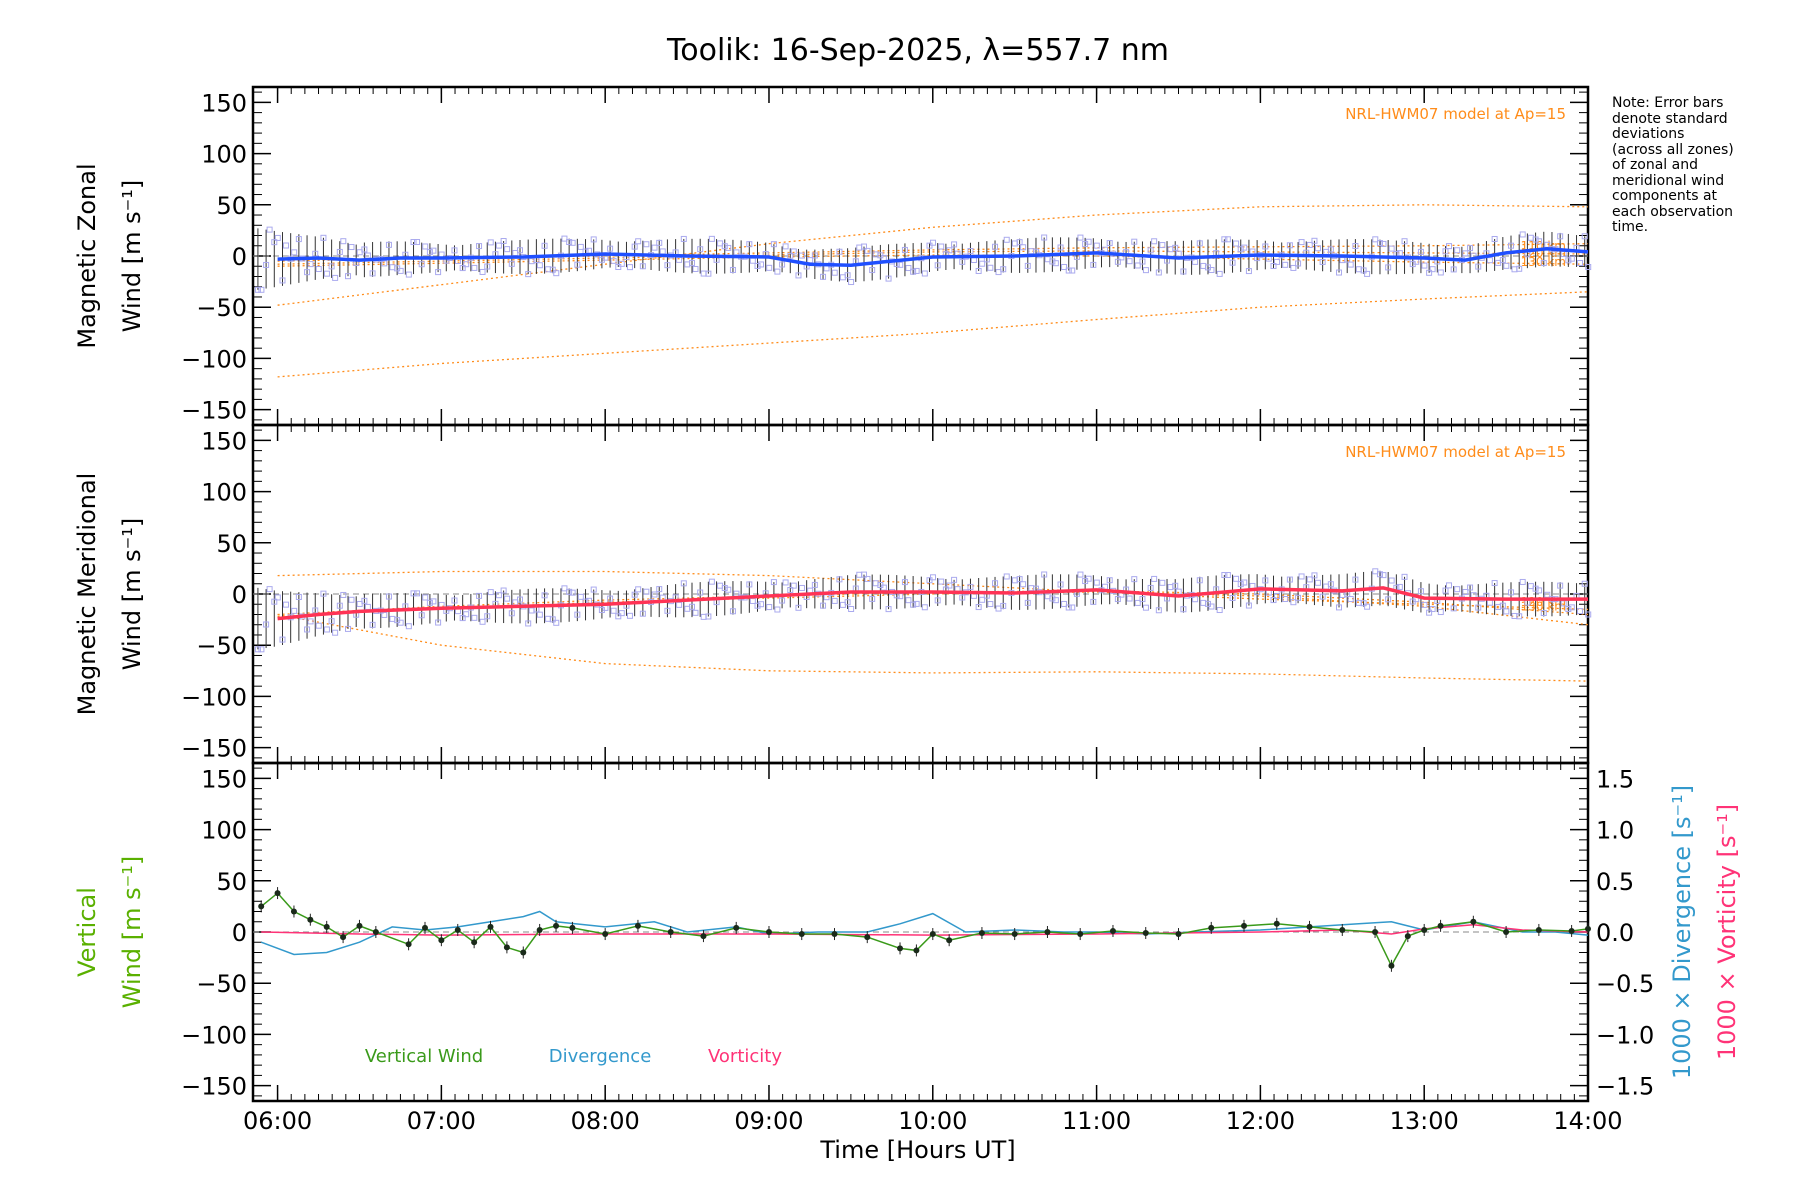  I want to click on model-curve, so click(933, 252).